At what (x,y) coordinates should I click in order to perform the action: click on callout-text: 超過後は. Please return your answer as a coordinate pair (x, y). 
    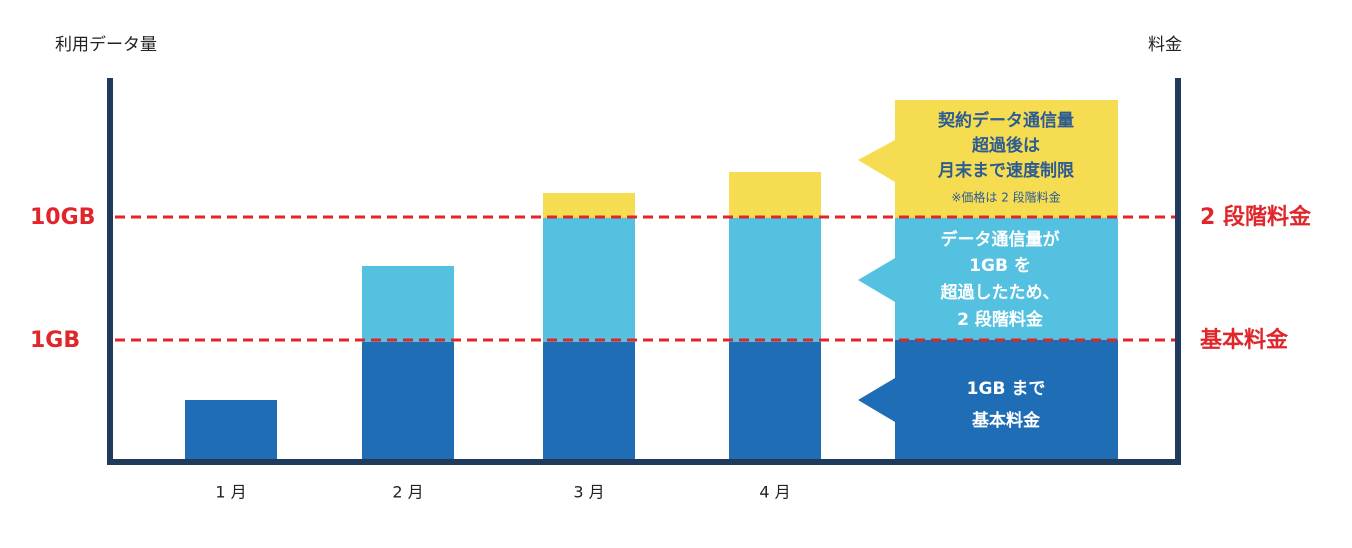
    Looking at the image, I should click on (1006, 145).